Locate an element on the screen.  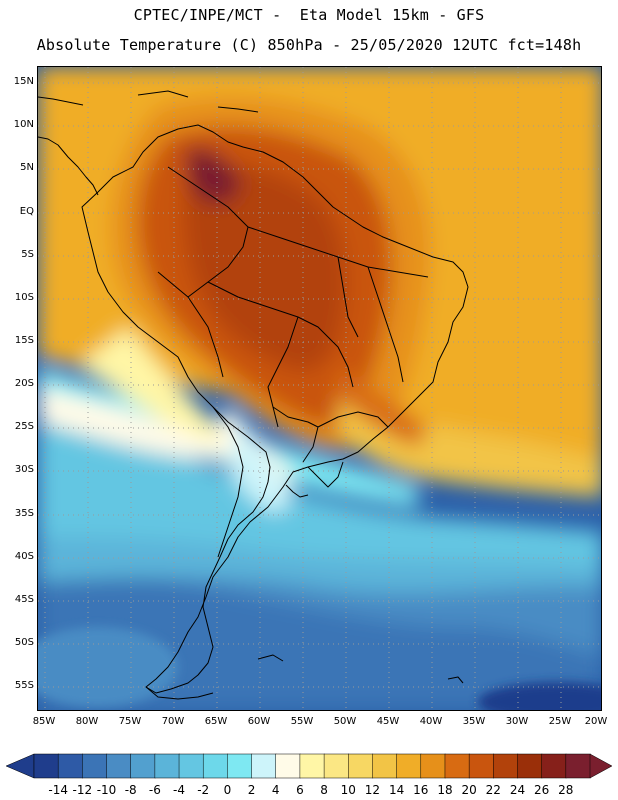
cold-pool is located at coordinates (319, 668).